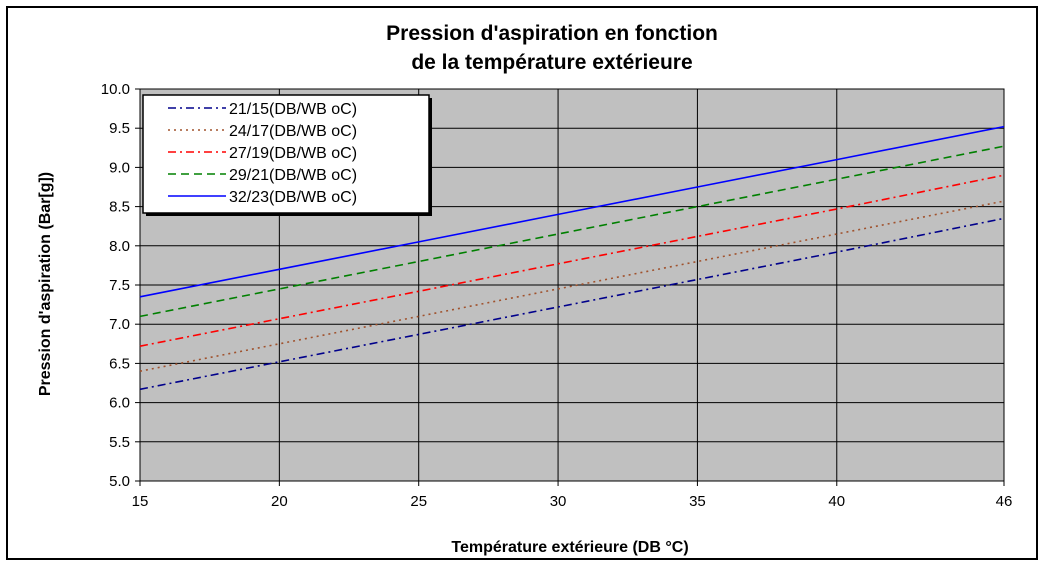 This screenshot has height=568, width=1048. Describe the element at coordinates (293, 197) in the screenshot. I see `legend-label: 32/23(DB/WB oC)` at that location.